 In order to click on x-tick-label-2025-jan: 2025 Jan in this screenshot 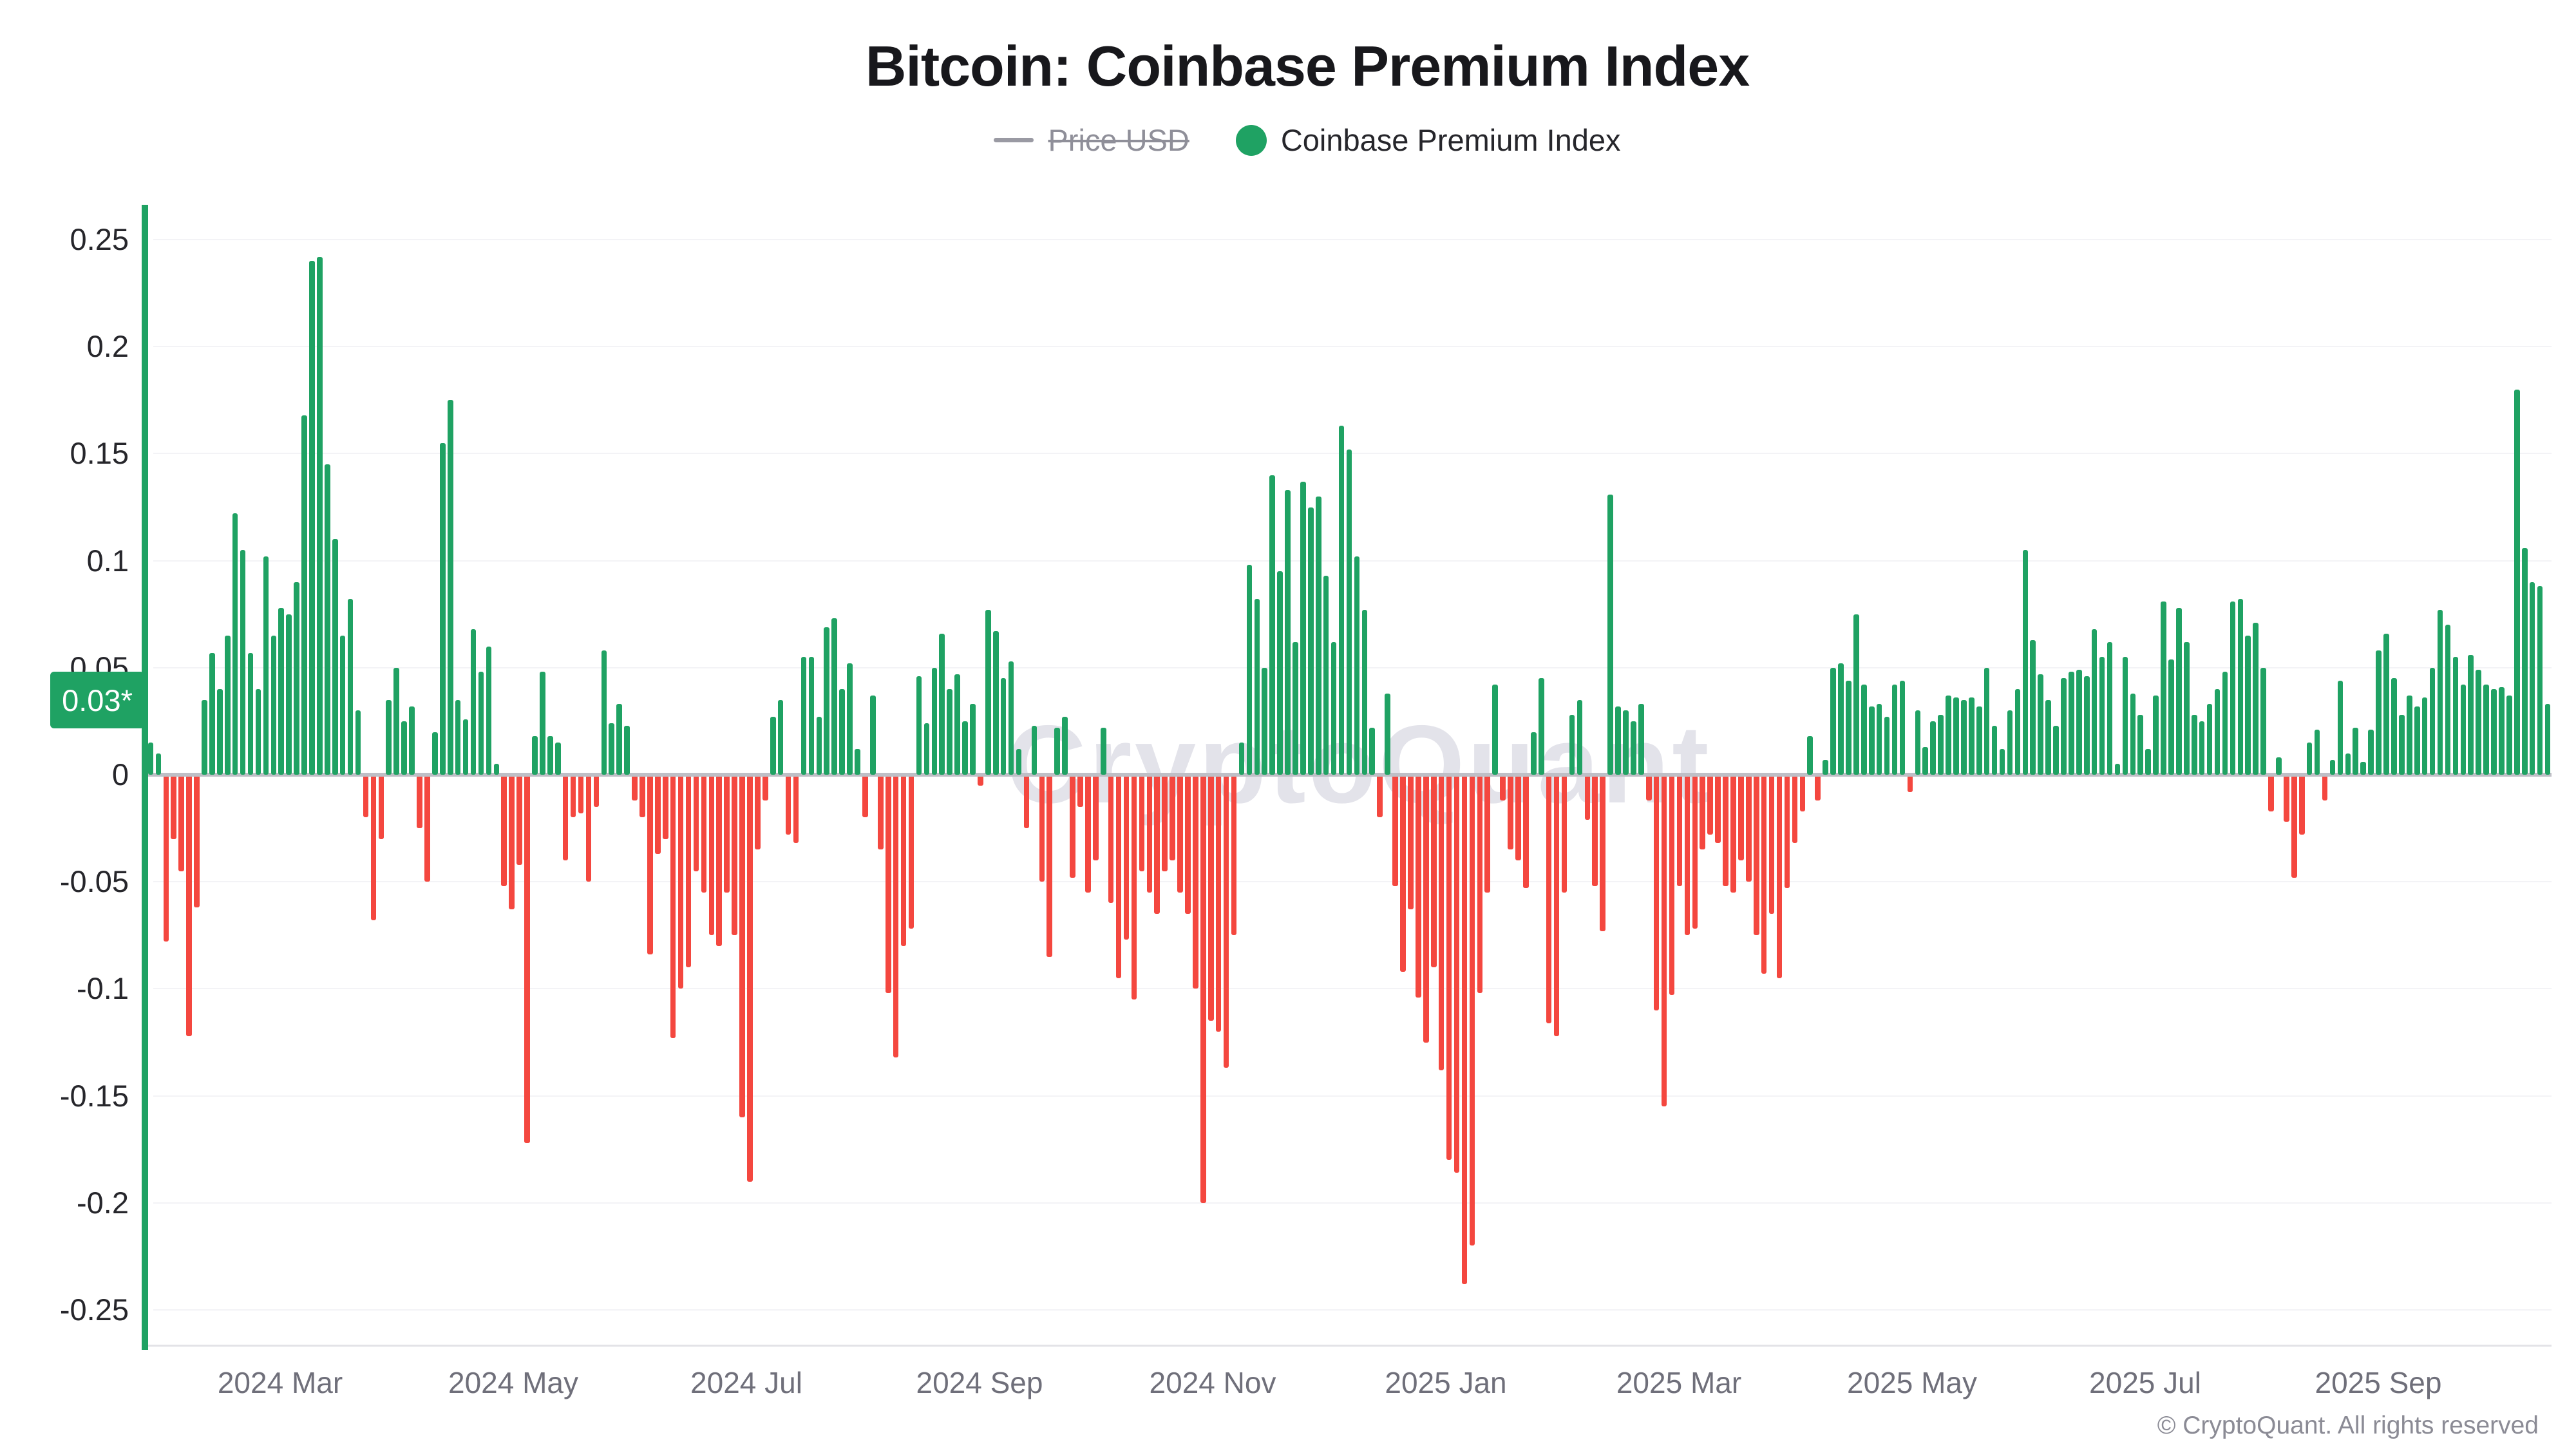, I will do `click(1446, 1382)`.